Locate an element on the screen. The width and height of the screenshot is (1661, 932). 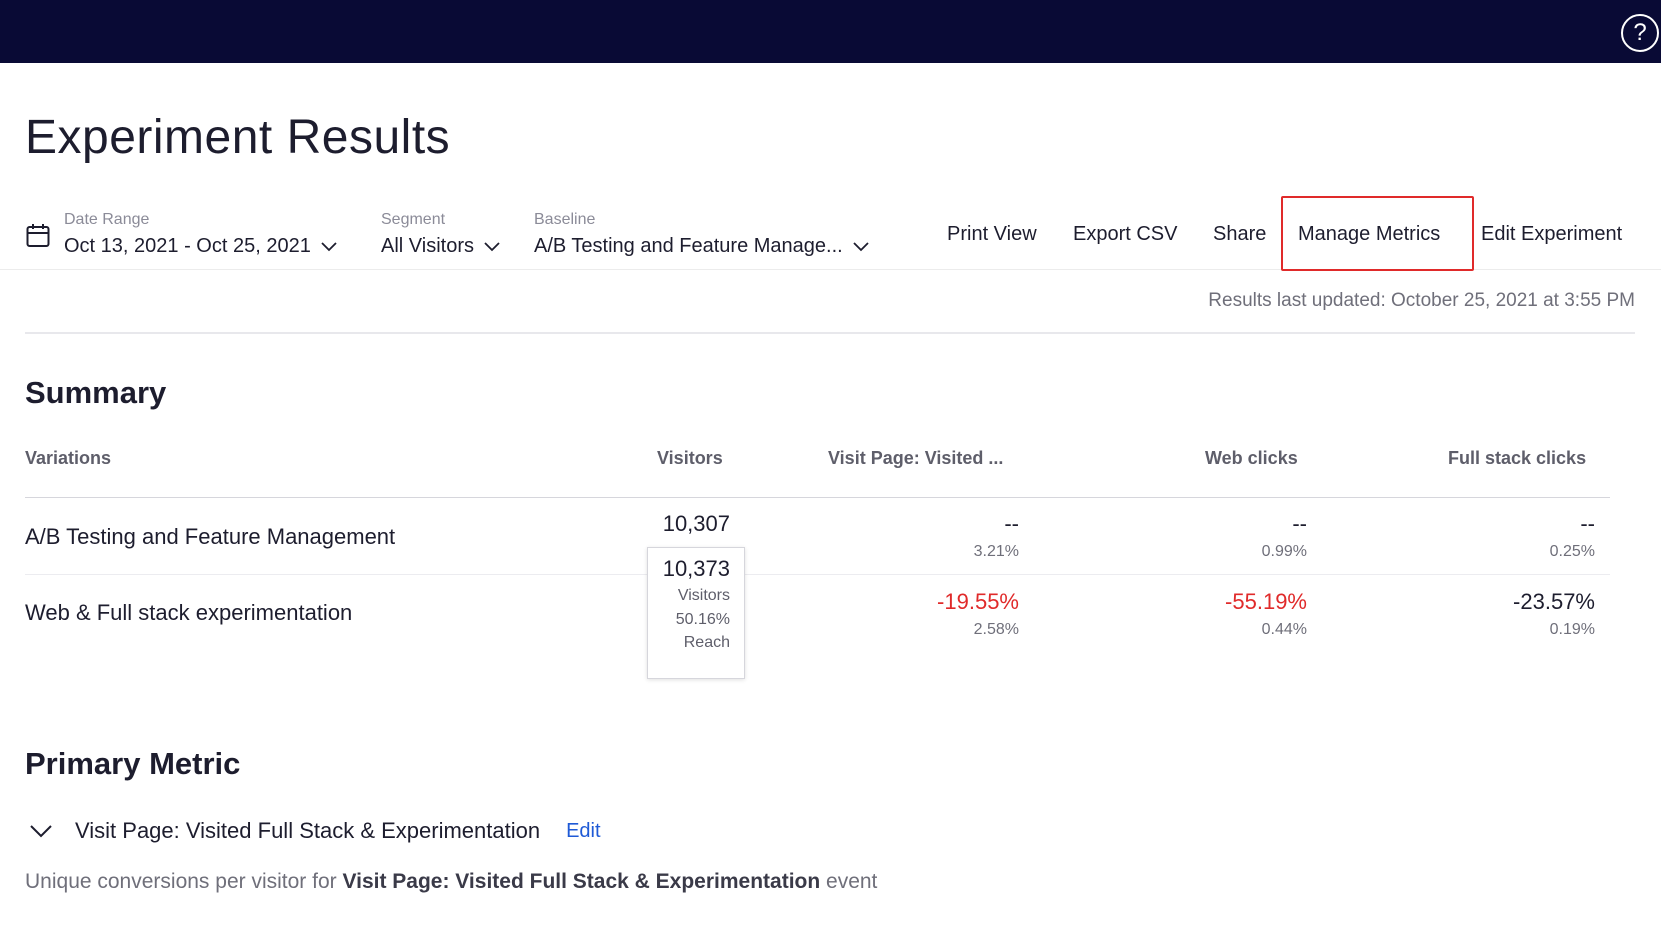
manage-metrics-highlight is located at coordinates (1377, 233).